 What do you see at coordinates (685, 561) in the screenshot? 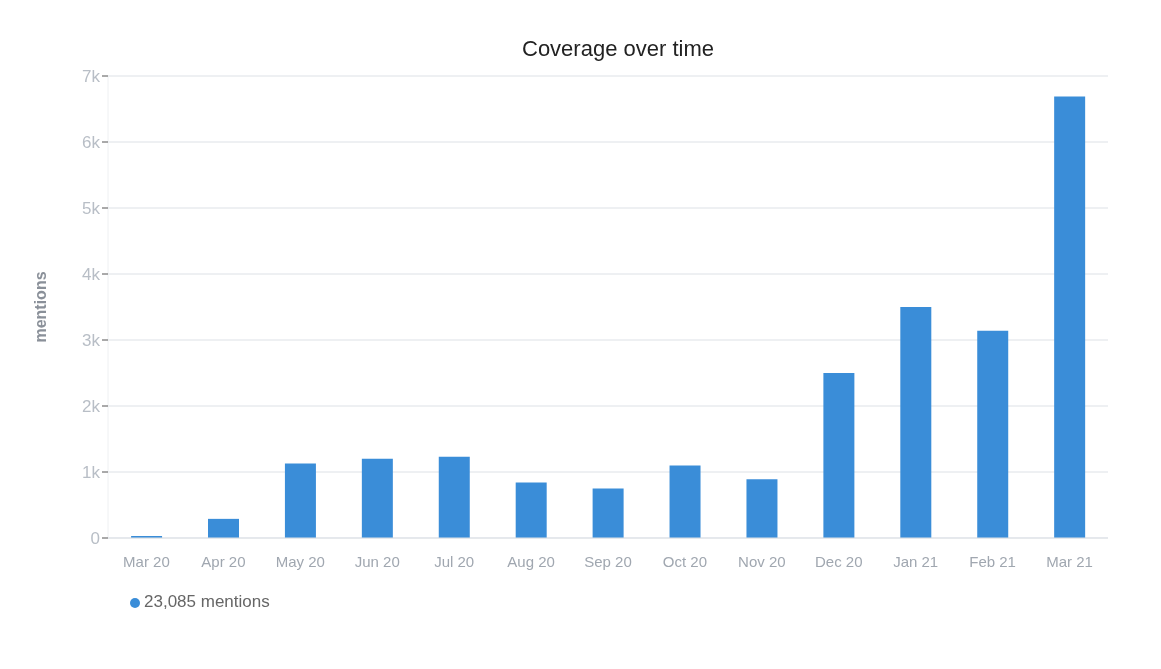
I see `x-tick-label: Oct 20` at bounding box center [685, 561].